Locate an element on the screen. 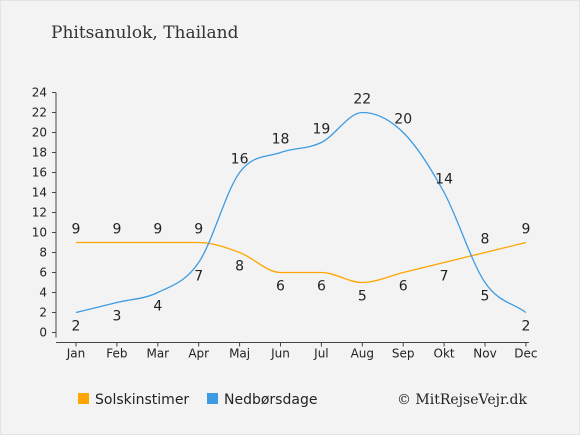 The width and height of the screenshot is (580, 436). x-tick-label: Feb is located at coordinates (116, 354).